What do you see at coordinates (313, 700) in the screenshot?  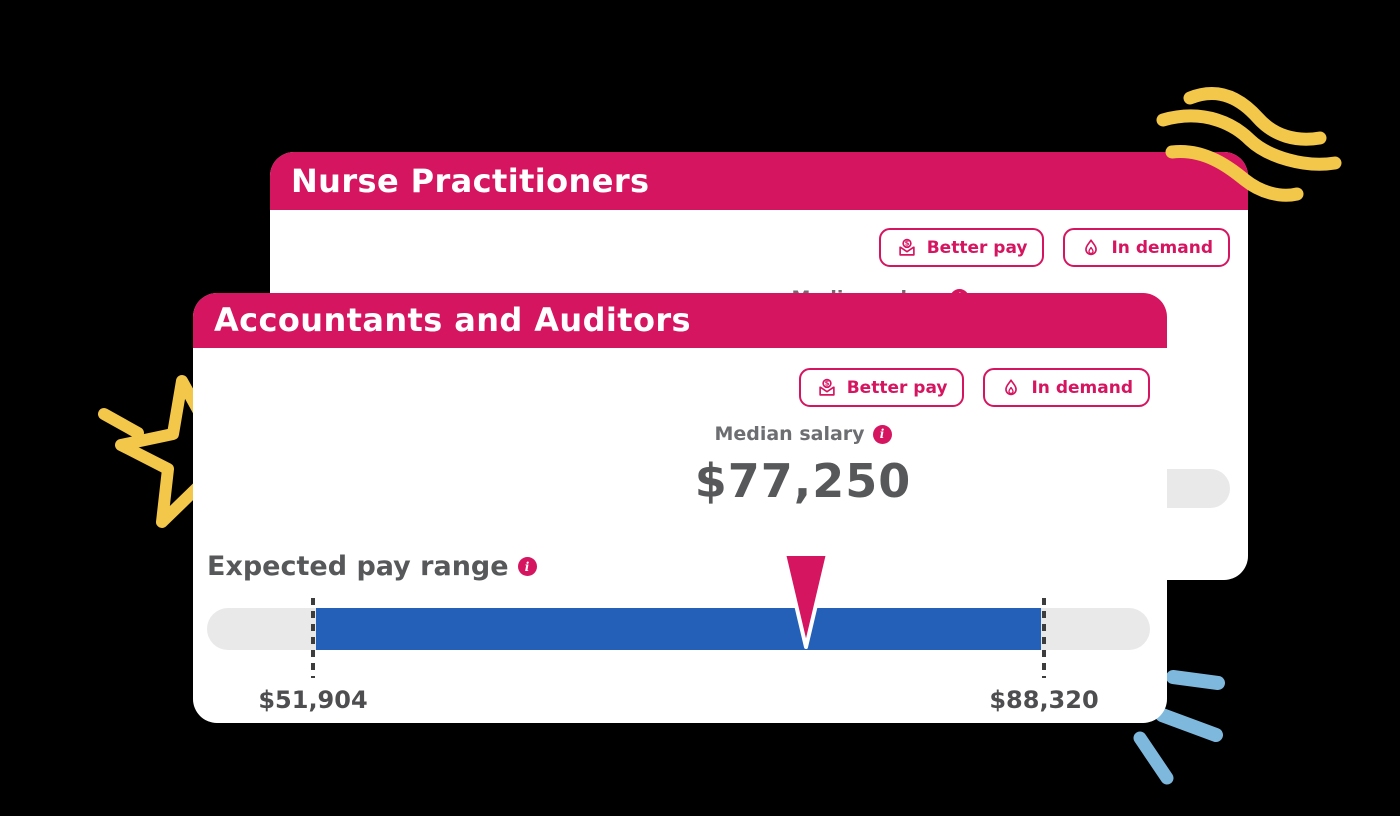 I see `range-min-label: $51,904` at bounding box center [313, 700].